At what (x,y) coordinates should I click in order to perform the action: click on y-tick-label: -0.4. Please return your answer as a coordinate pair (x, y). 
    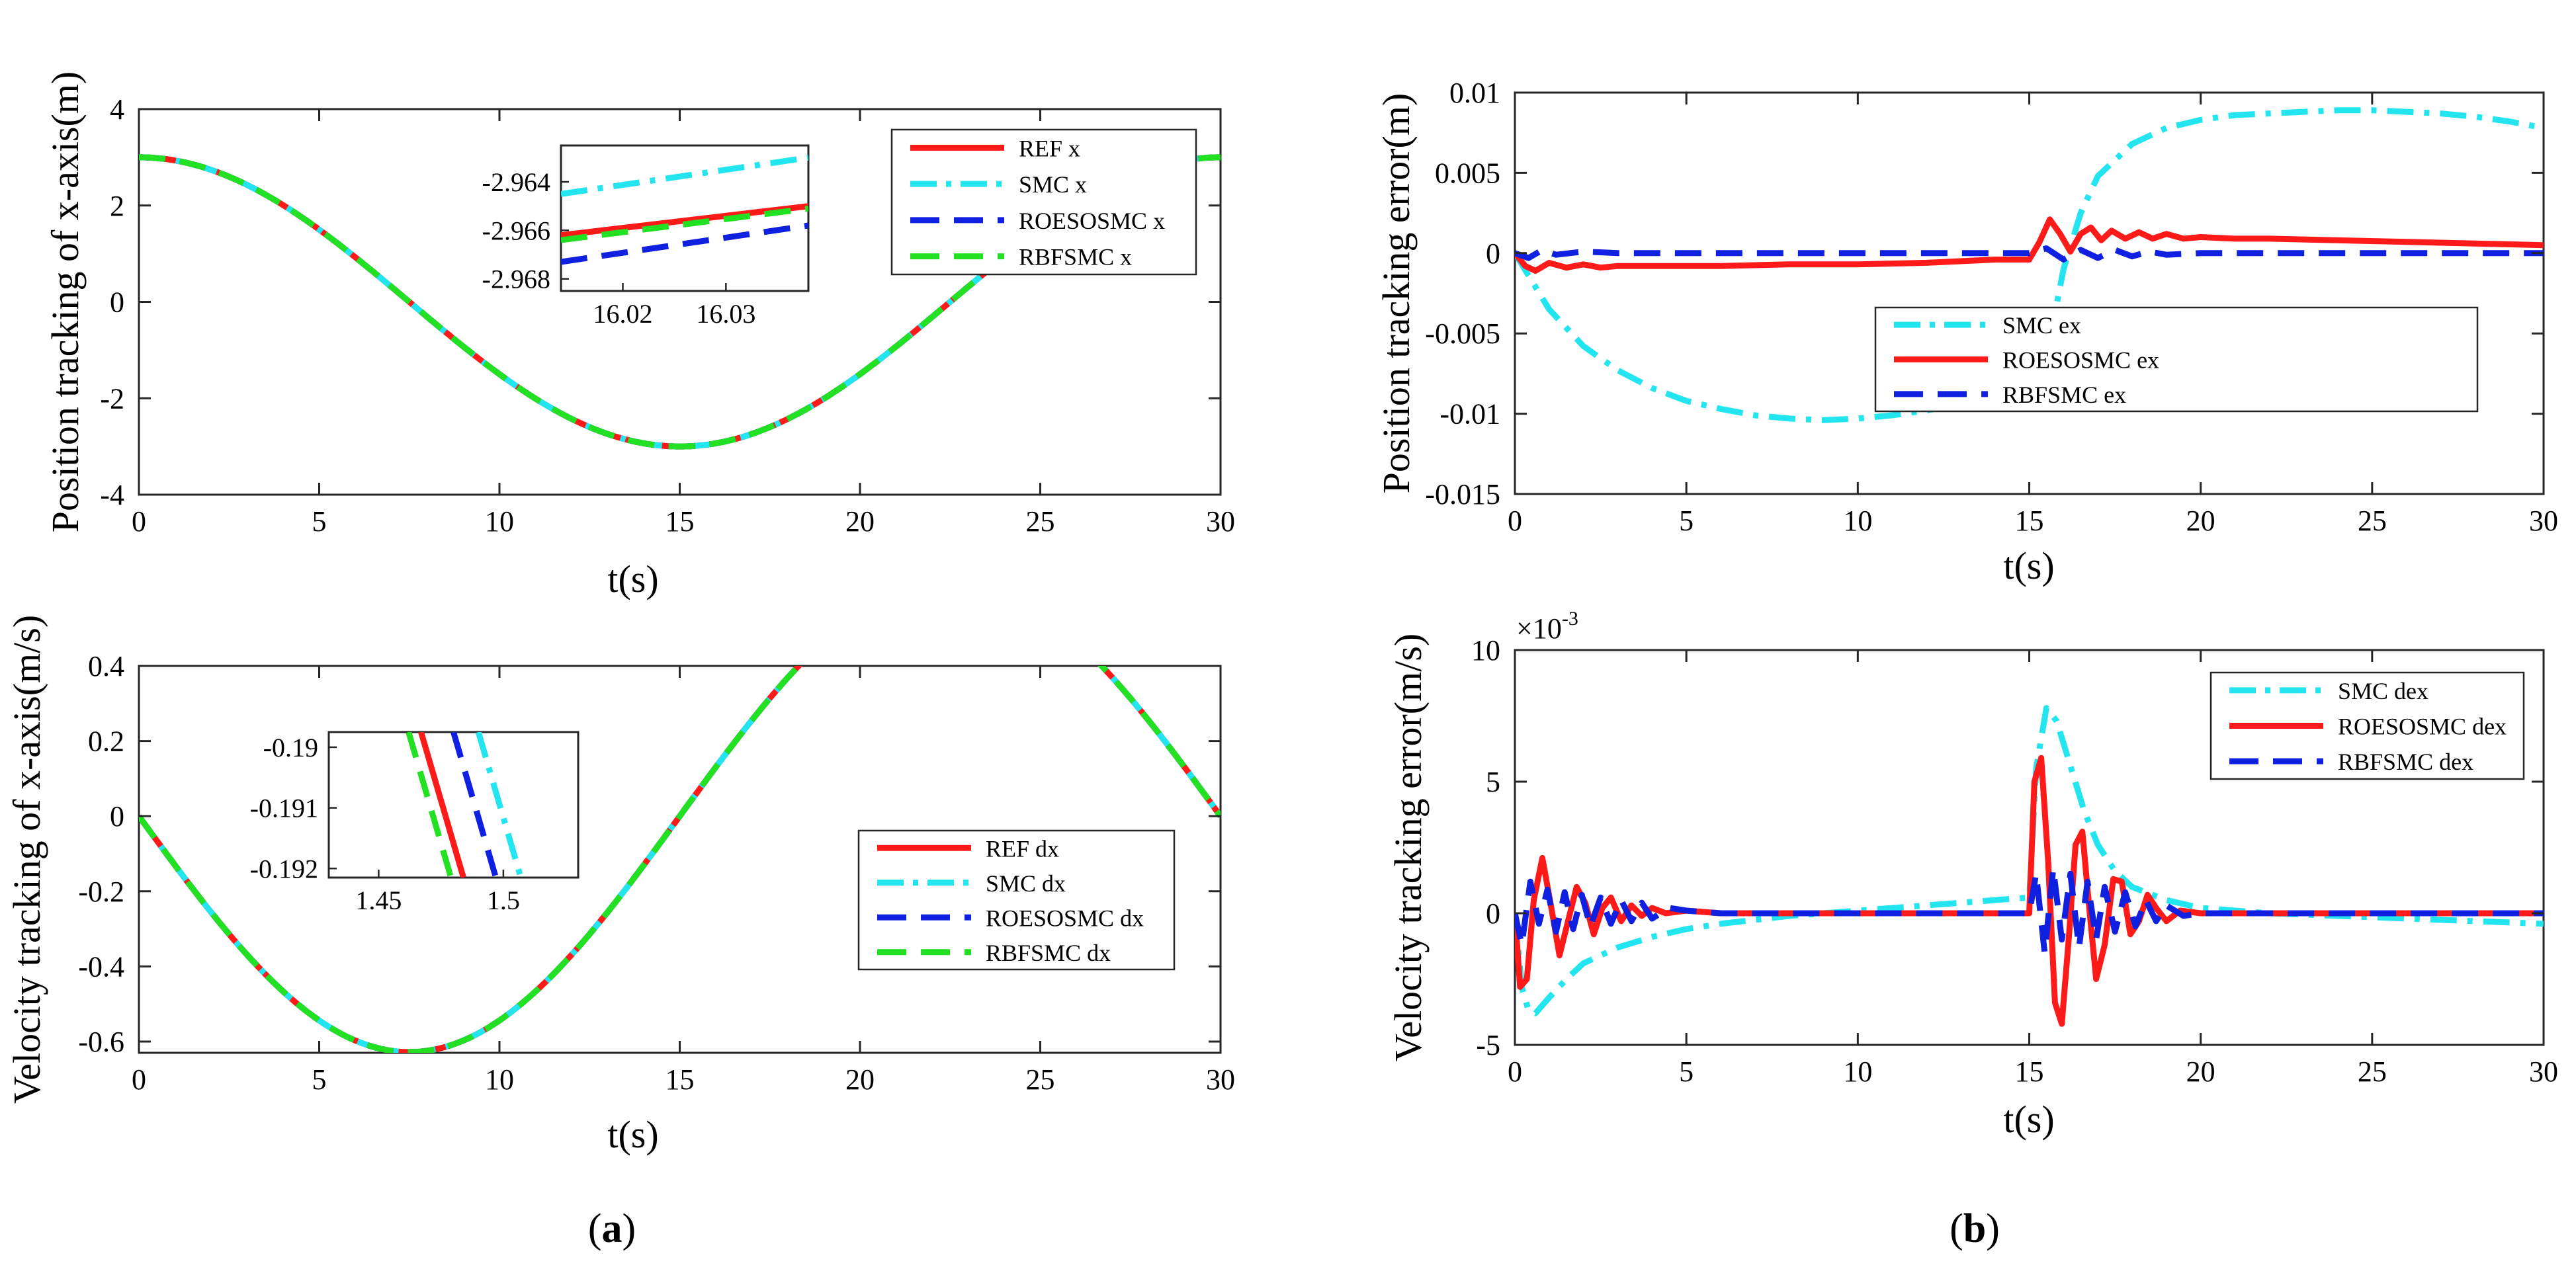
    Looking at the image, I should click on (101, 966).